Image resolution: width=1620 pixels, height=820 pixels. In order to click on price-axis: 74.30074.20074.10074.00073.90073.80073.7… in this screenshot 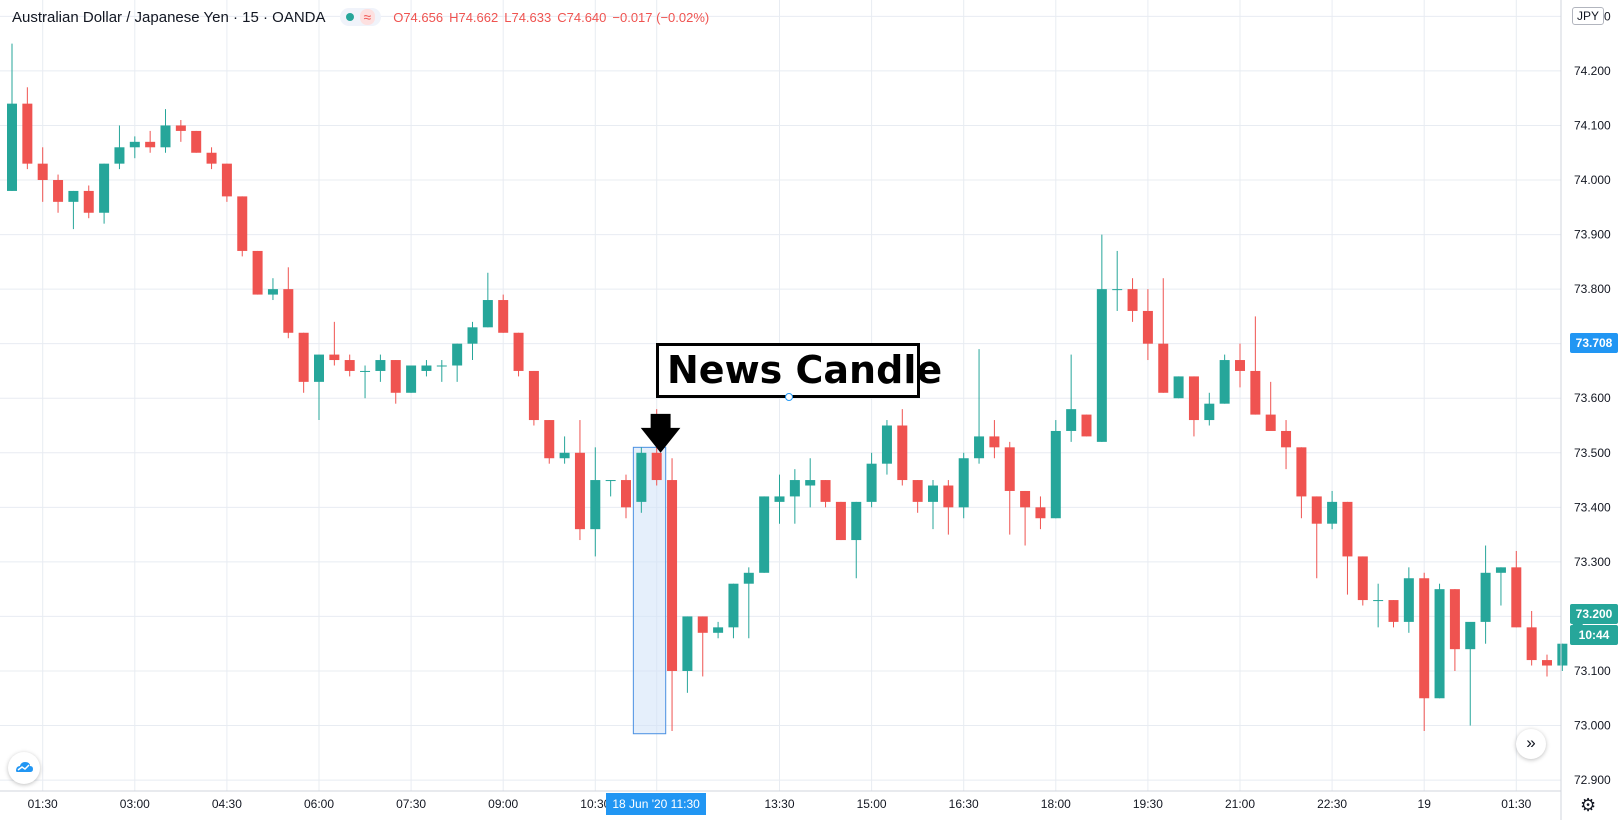, I will do `click(1592, 398)`.